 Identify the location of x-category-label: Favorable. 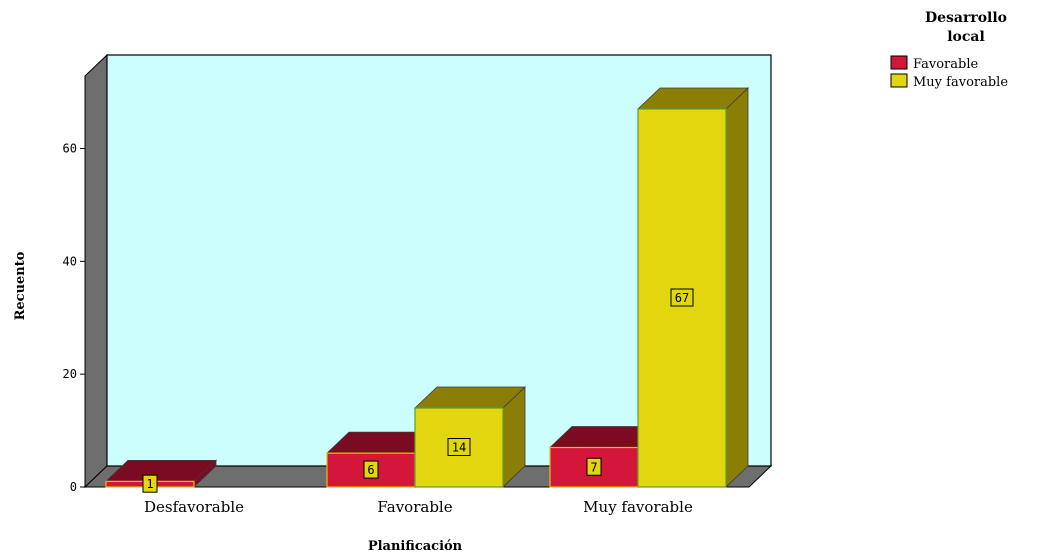
(414, 507).